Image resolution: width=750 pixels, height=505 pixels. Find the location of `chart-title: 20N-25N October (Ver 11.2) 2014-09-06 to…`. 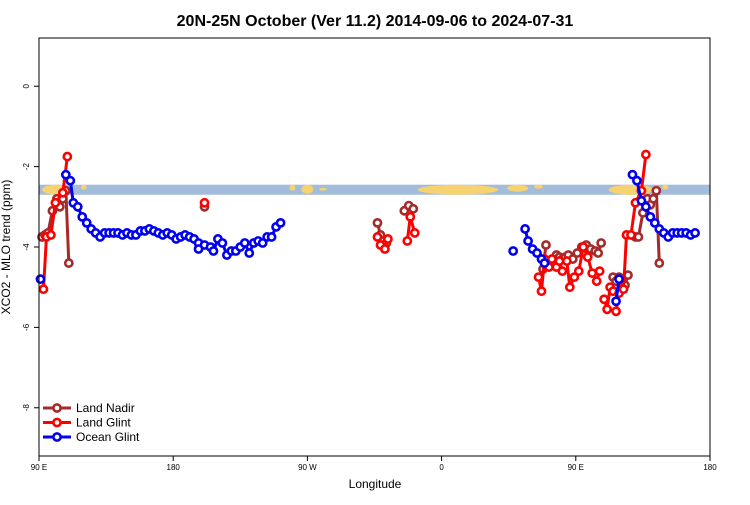

chart-title: 20N-25N October (Ver 11.2) 2014-09-06 to… is located at coordinates (375, 21).